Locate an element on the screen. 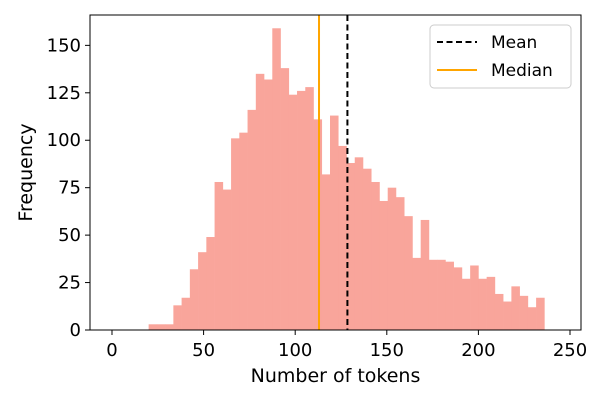 The image size is (600, 400). legend: Mean Median is located at coordinates (500, 56).